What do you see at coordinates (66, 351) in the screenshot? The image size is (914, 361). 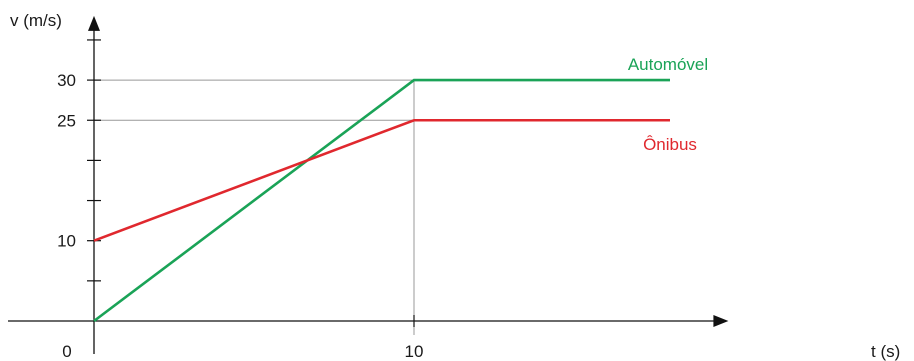 I see `origin-label: 0` at bounding box center [66, 351].